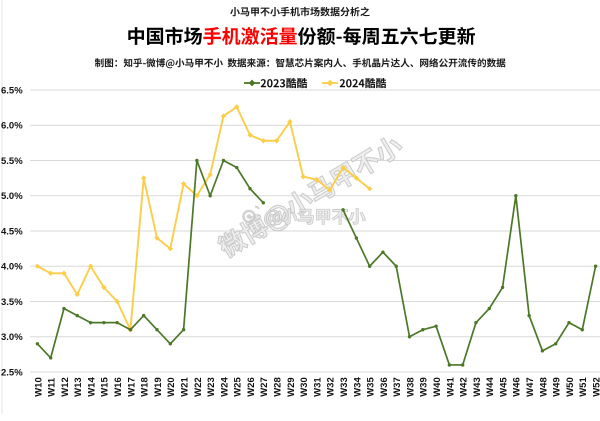 This screenshot has width=600, height=421. I want to click on svg-text: 5.0%, so click(12, 196).